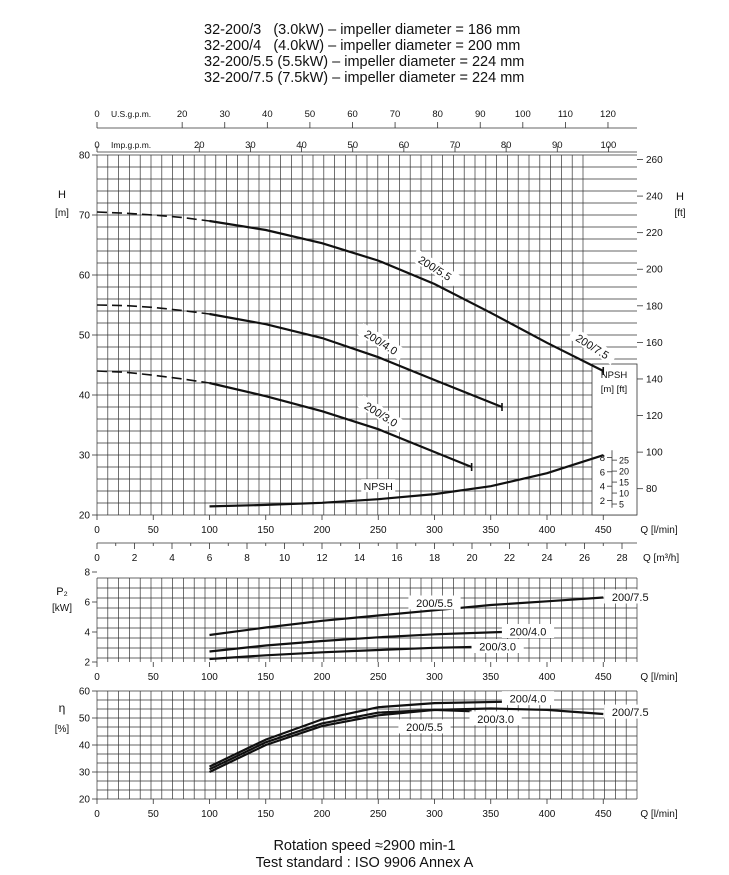 This screenshot has height=875, width=729. What do you see at coordinates (654, 160) in the screenshot?
I see `h-ft-tick-label: 260` at bounding box center [654, 160].